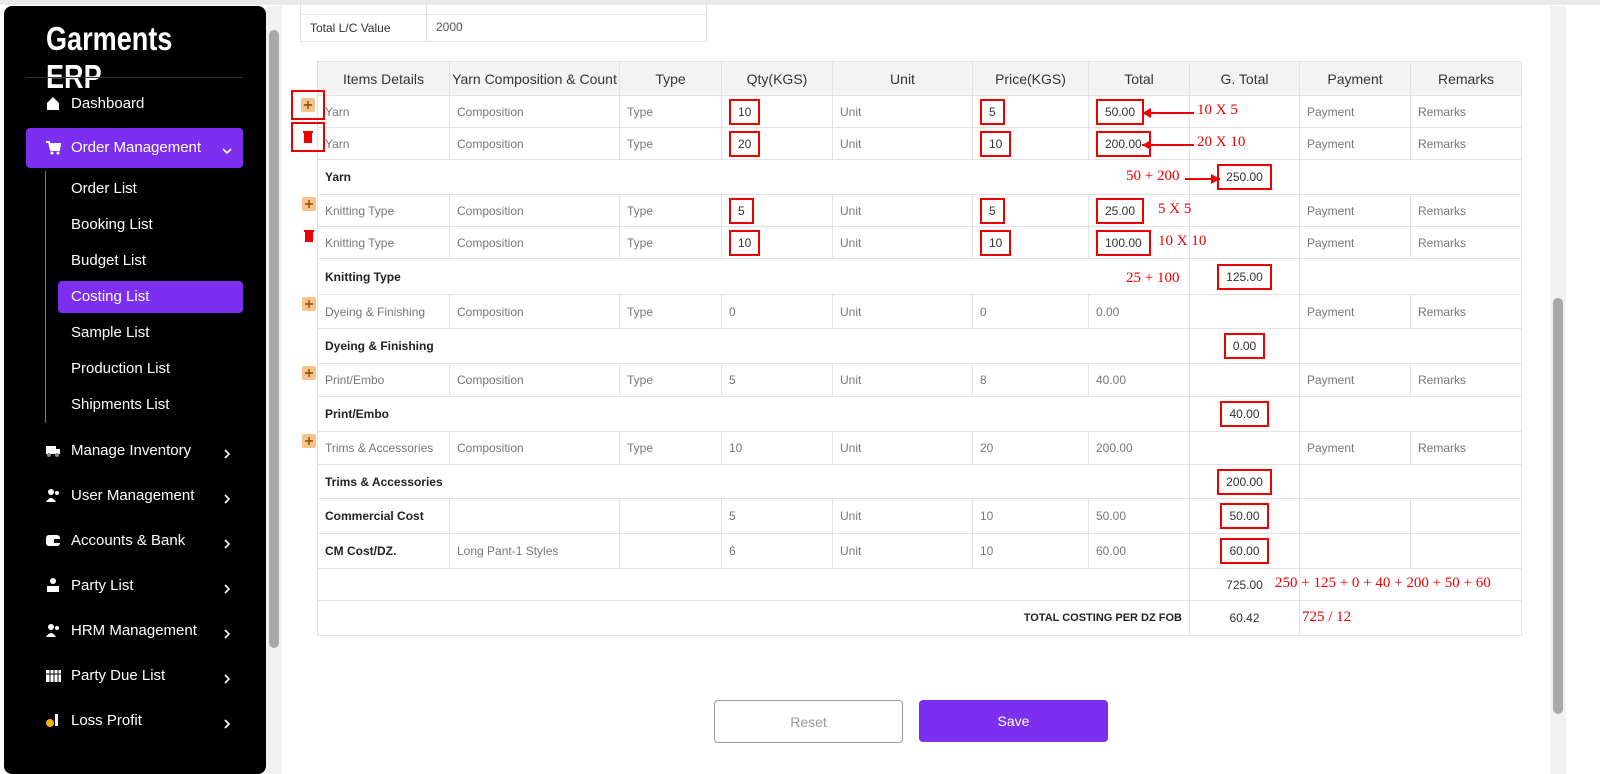  What do you see at coordinates (134, 630) in the screenshot?
I see `menu-item: HRM Management` at bounding box center [134, 630].